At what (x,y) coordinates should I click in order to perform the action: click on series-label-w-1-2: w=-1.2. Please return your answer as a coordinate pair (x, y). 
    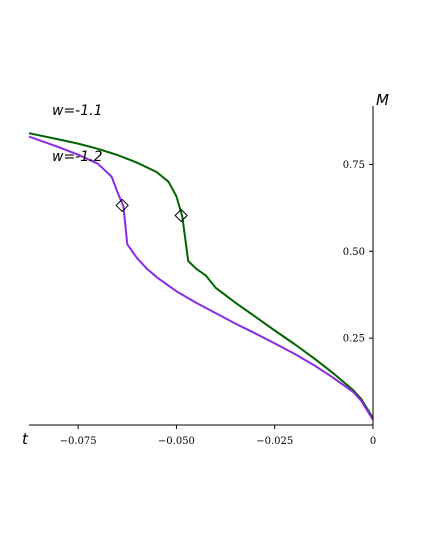
    Looking at the image, I should click on (77, 157).